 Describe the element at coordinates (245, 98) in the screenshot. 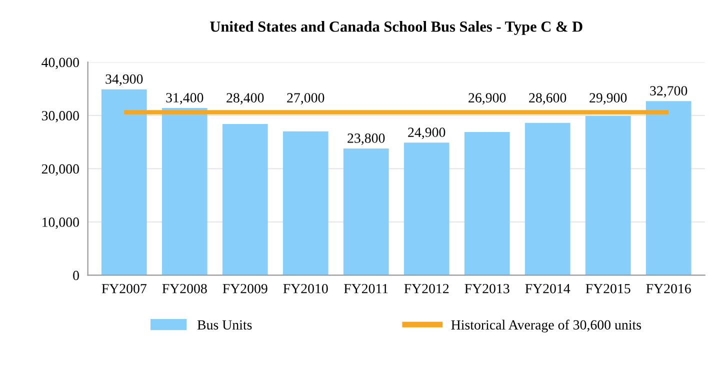

I see `data-label: 28,400` at that location.